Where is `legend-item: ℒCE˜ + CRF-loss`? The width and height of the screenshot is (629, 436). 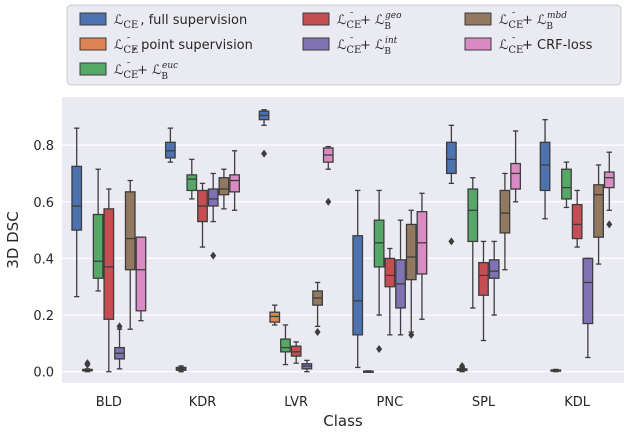 legend-item: ℒCE˜ + CRF-loss is located at coordinates (528, 46).